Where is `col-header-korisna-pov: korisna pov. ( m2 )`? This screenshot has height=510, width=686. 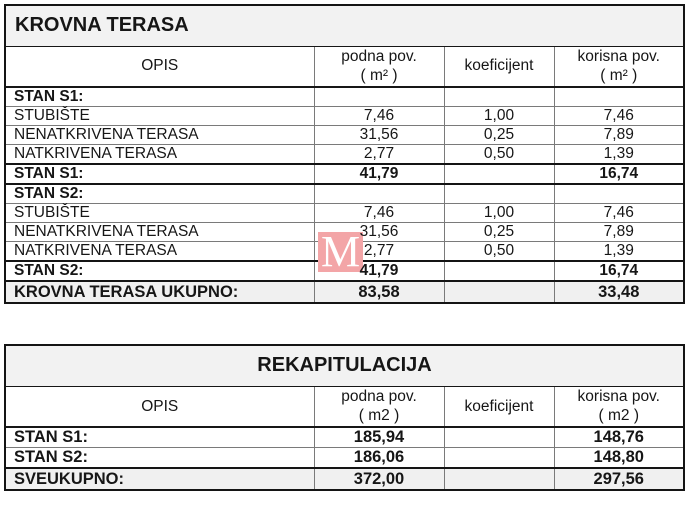 col-header-korisna-pov: korisna pov. ( m2 ) is located at coordinates (619, 406).